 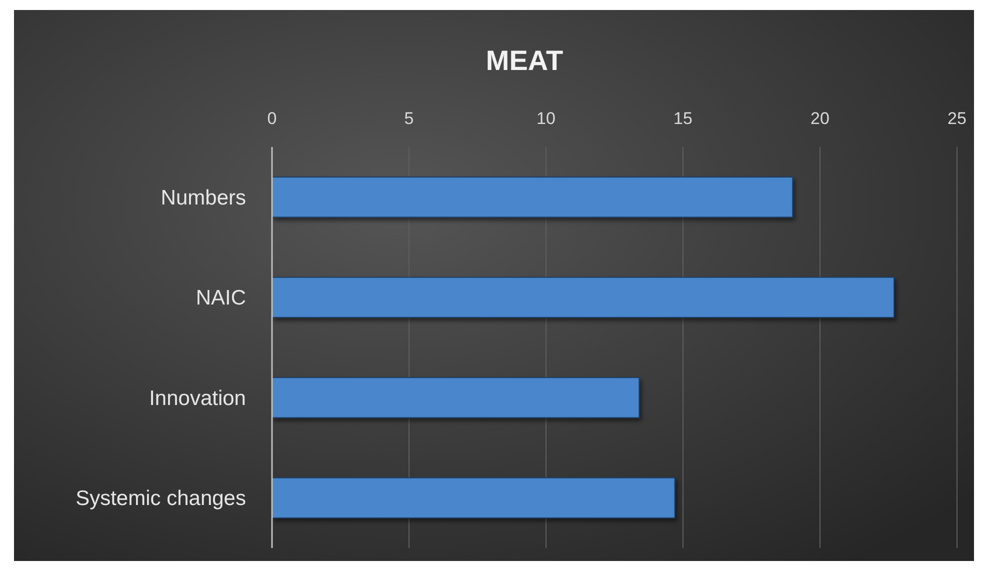 I want to click on y-tick-label: NAIC, so click(x=221, y=298).